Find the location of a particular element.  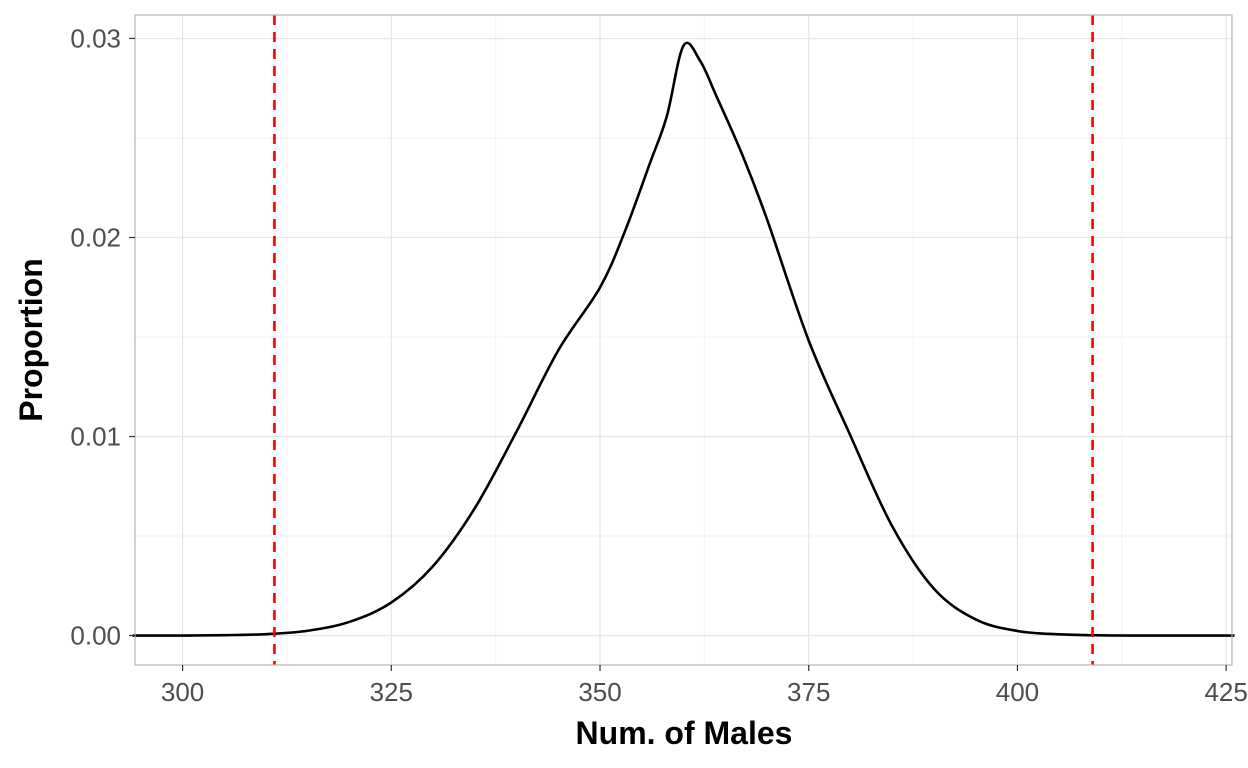

y-tick-label: 0.02 is located at coordinates (95, 238).